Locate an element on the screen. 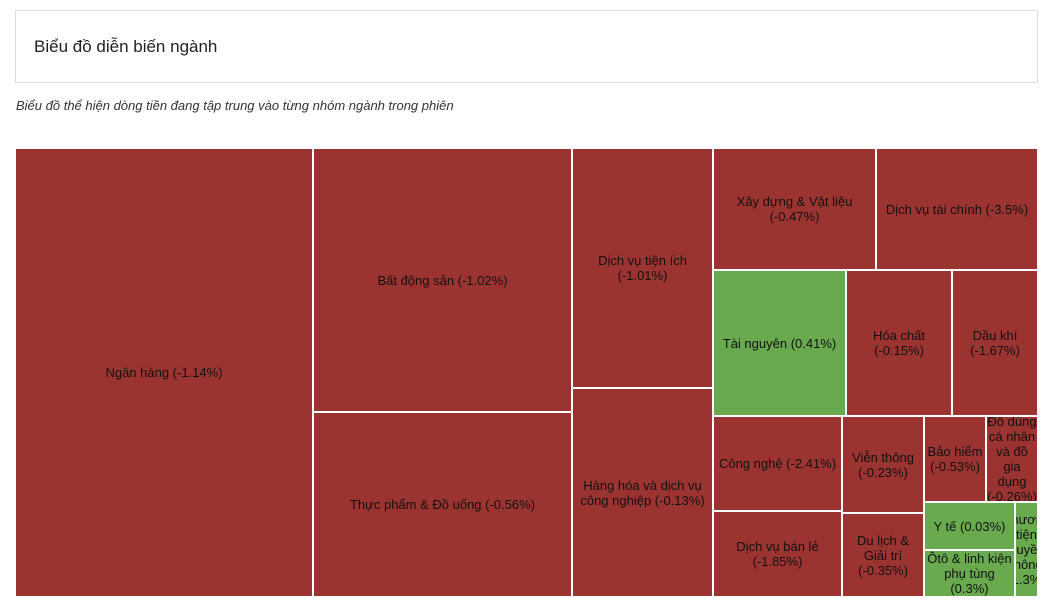  tile-label: Tài nguyên (0.41%) is located at coordinates (779, 343).